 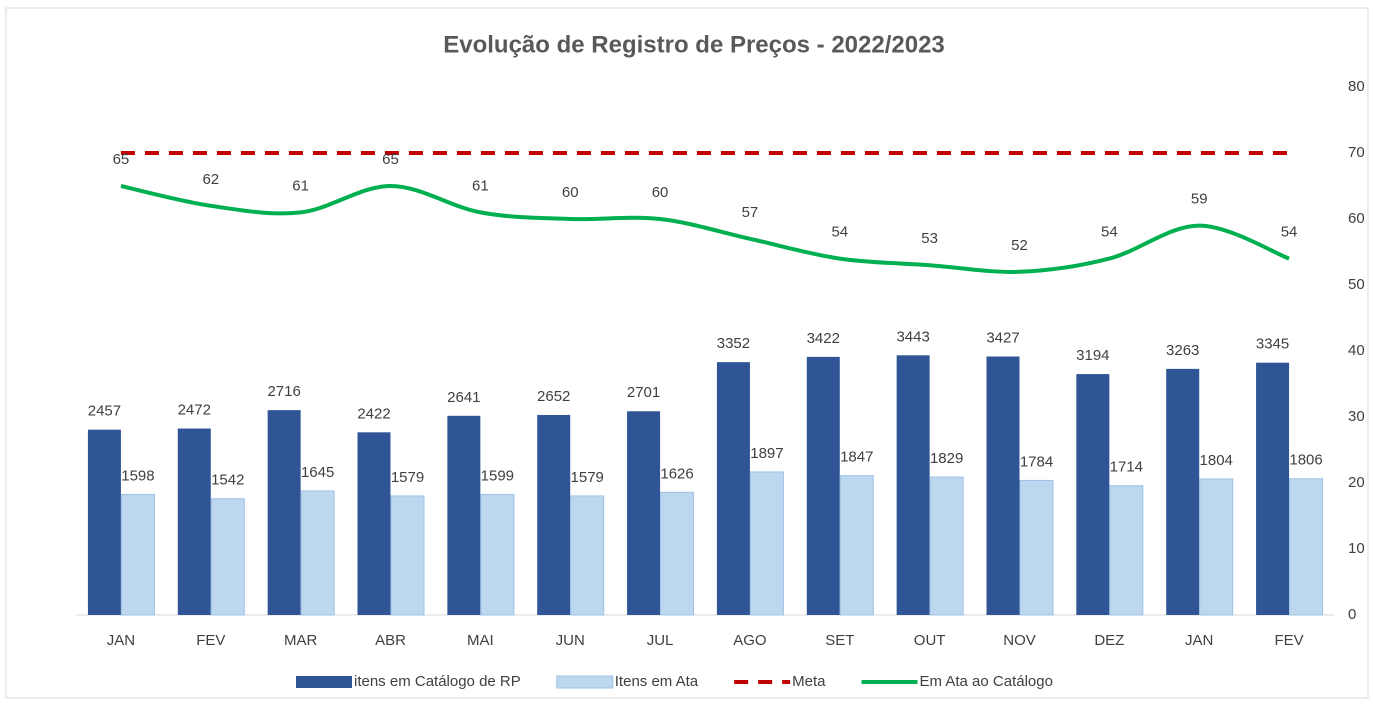 What do you see at coordinates (1019, 245) in the screenshot?
I see `line-label: 52` at bounding box center [1019, 245].